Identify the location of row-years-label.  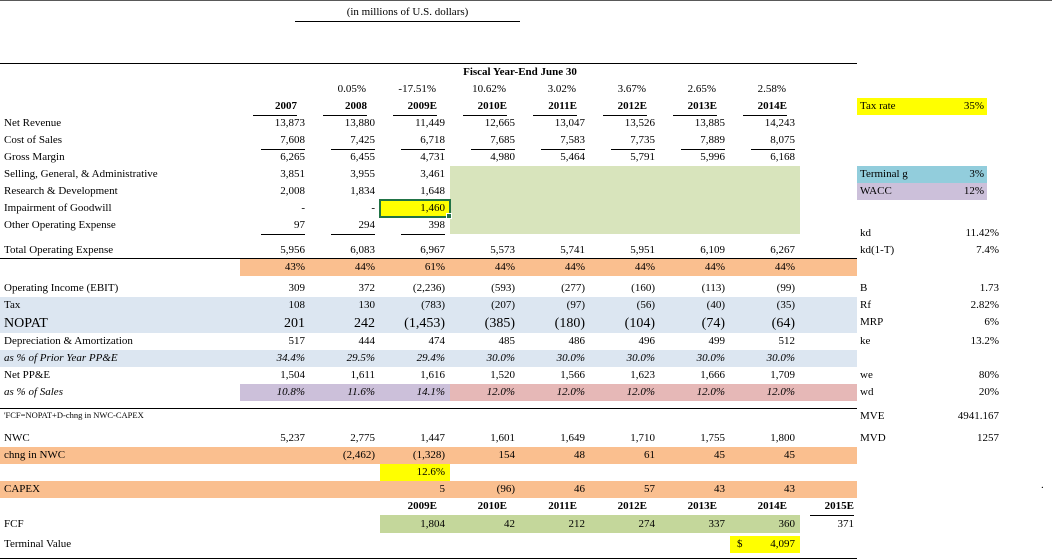
(120, 106).